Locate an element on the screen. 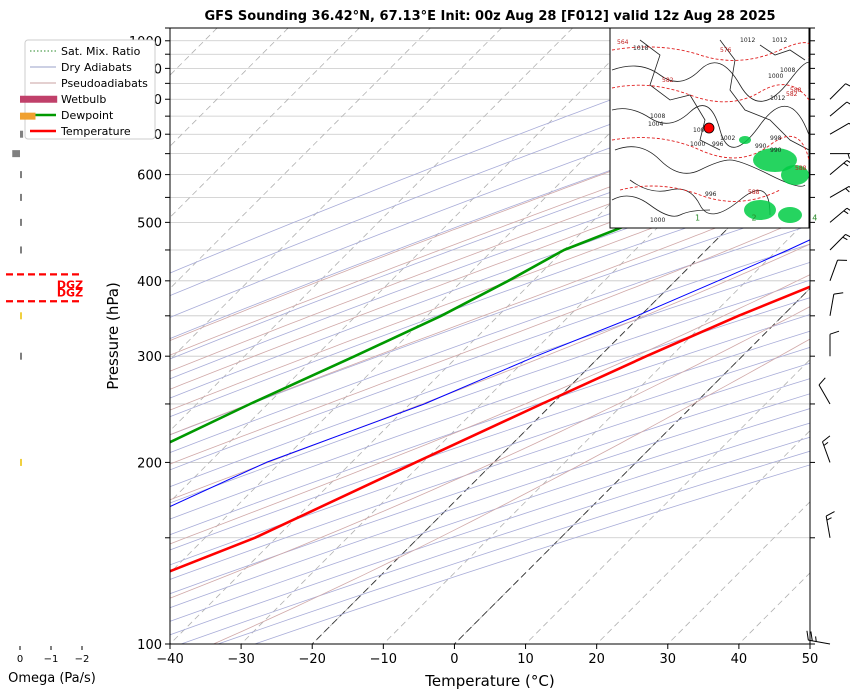  map-contour-label: 1004 is located at coordinates (655, 124).